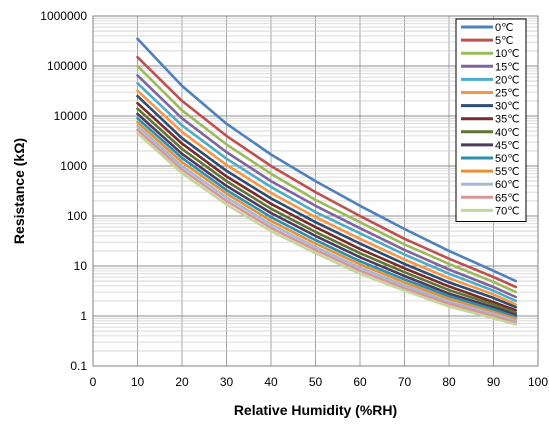 Image resolution: width=549 pixels, height=424 pixels. I want to click on x-axis-title: Relative Humidity (%RH), so click(315, 410).